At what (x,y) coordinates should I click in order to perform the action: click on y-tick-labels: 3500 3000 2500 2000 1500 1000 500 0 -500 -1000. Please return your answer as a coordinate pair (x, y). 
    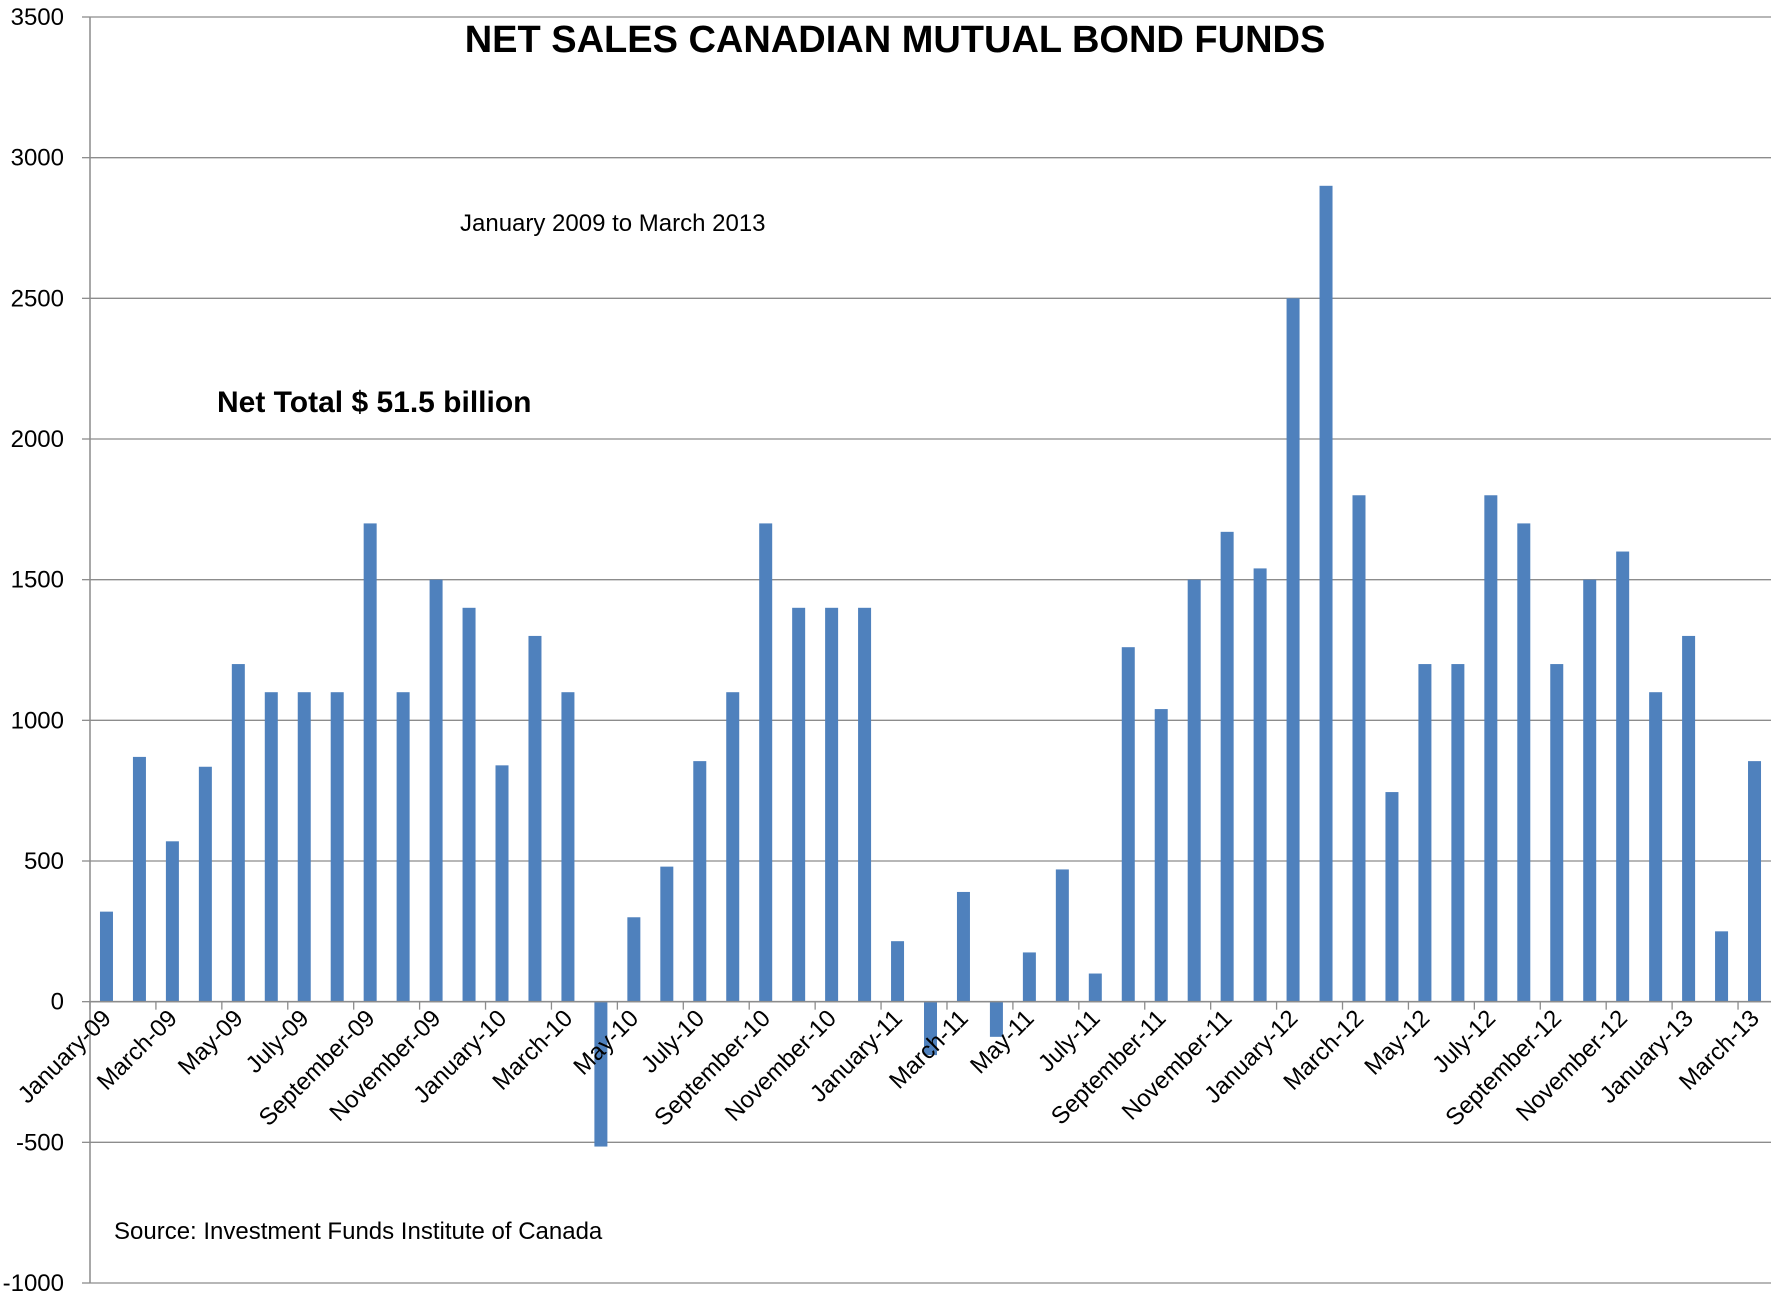
    Looking at the image, I should click on (33, 650).